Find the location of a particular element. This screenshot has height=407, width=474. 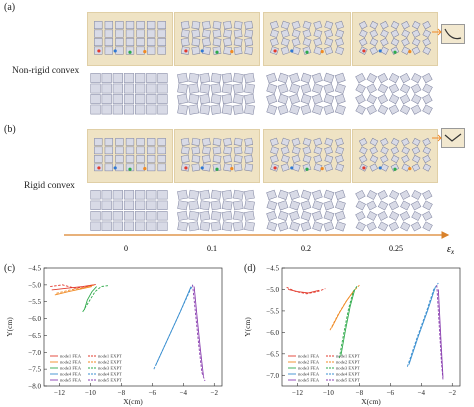

x-tick-label: −8 is located at coordinates (122, 393).